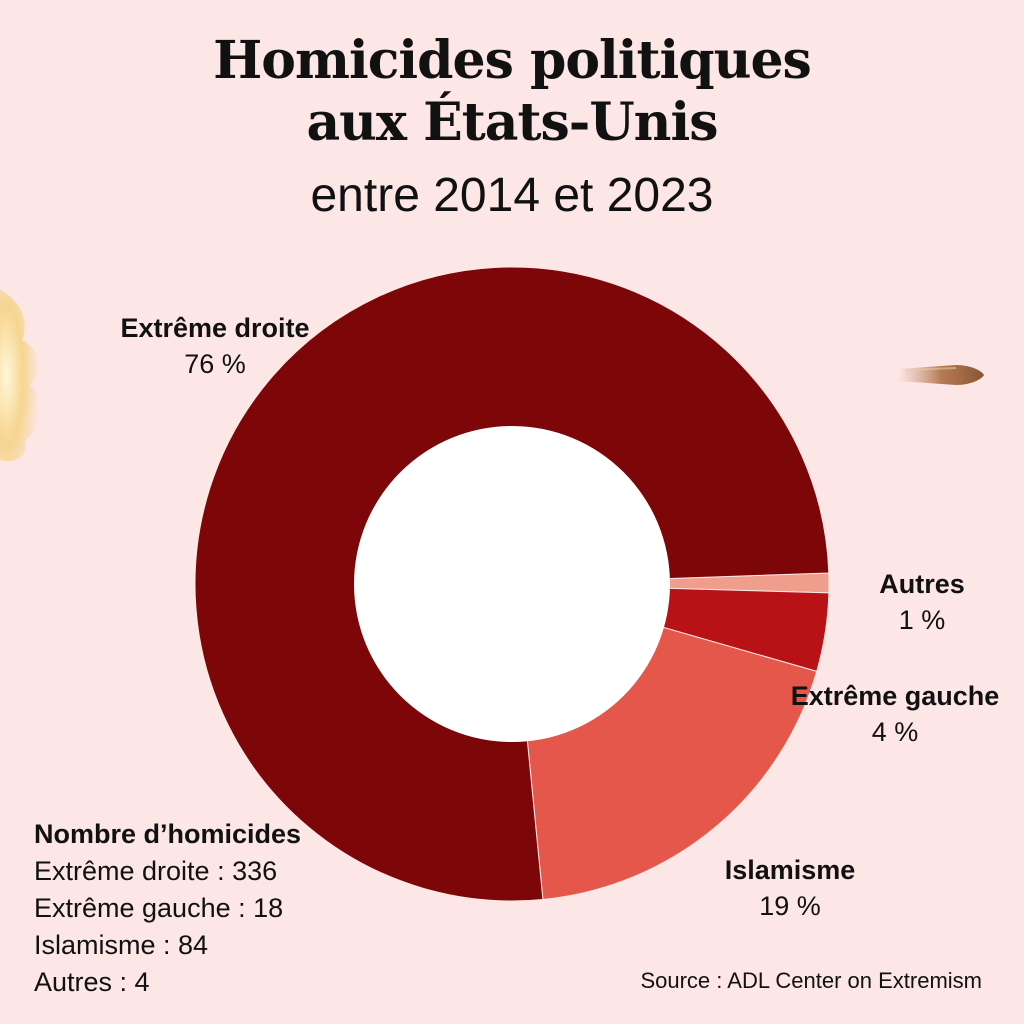  Describe the element at coordinates (895, 732) in the screenshot. I see `slice-percent: 4 %` at that location.